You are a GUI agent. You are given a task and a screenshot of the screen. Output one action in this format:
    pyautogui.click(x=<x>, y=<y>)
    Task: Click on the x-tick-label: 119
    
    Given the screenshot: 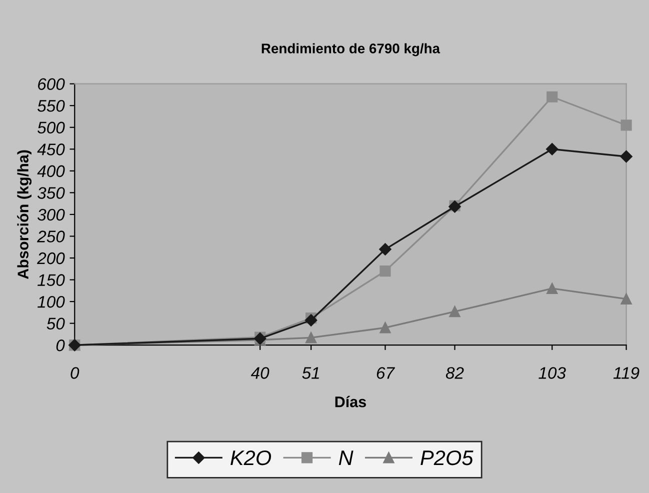 What is the action you would take?
    pyautogui.click(x=626, y=373)
    